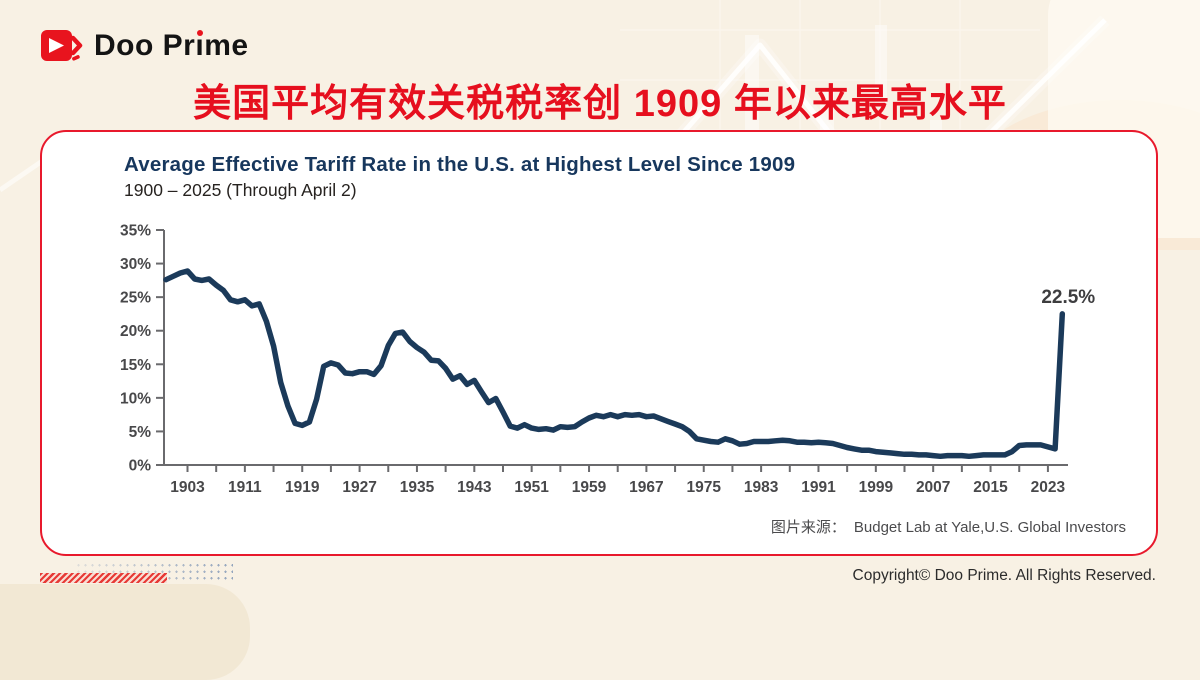 The image size is (1200, 680). What do you see at coordinates (135, 331) in the screenshot?
I see `y-tick-label: 20%` at bounding box center [135, 331].